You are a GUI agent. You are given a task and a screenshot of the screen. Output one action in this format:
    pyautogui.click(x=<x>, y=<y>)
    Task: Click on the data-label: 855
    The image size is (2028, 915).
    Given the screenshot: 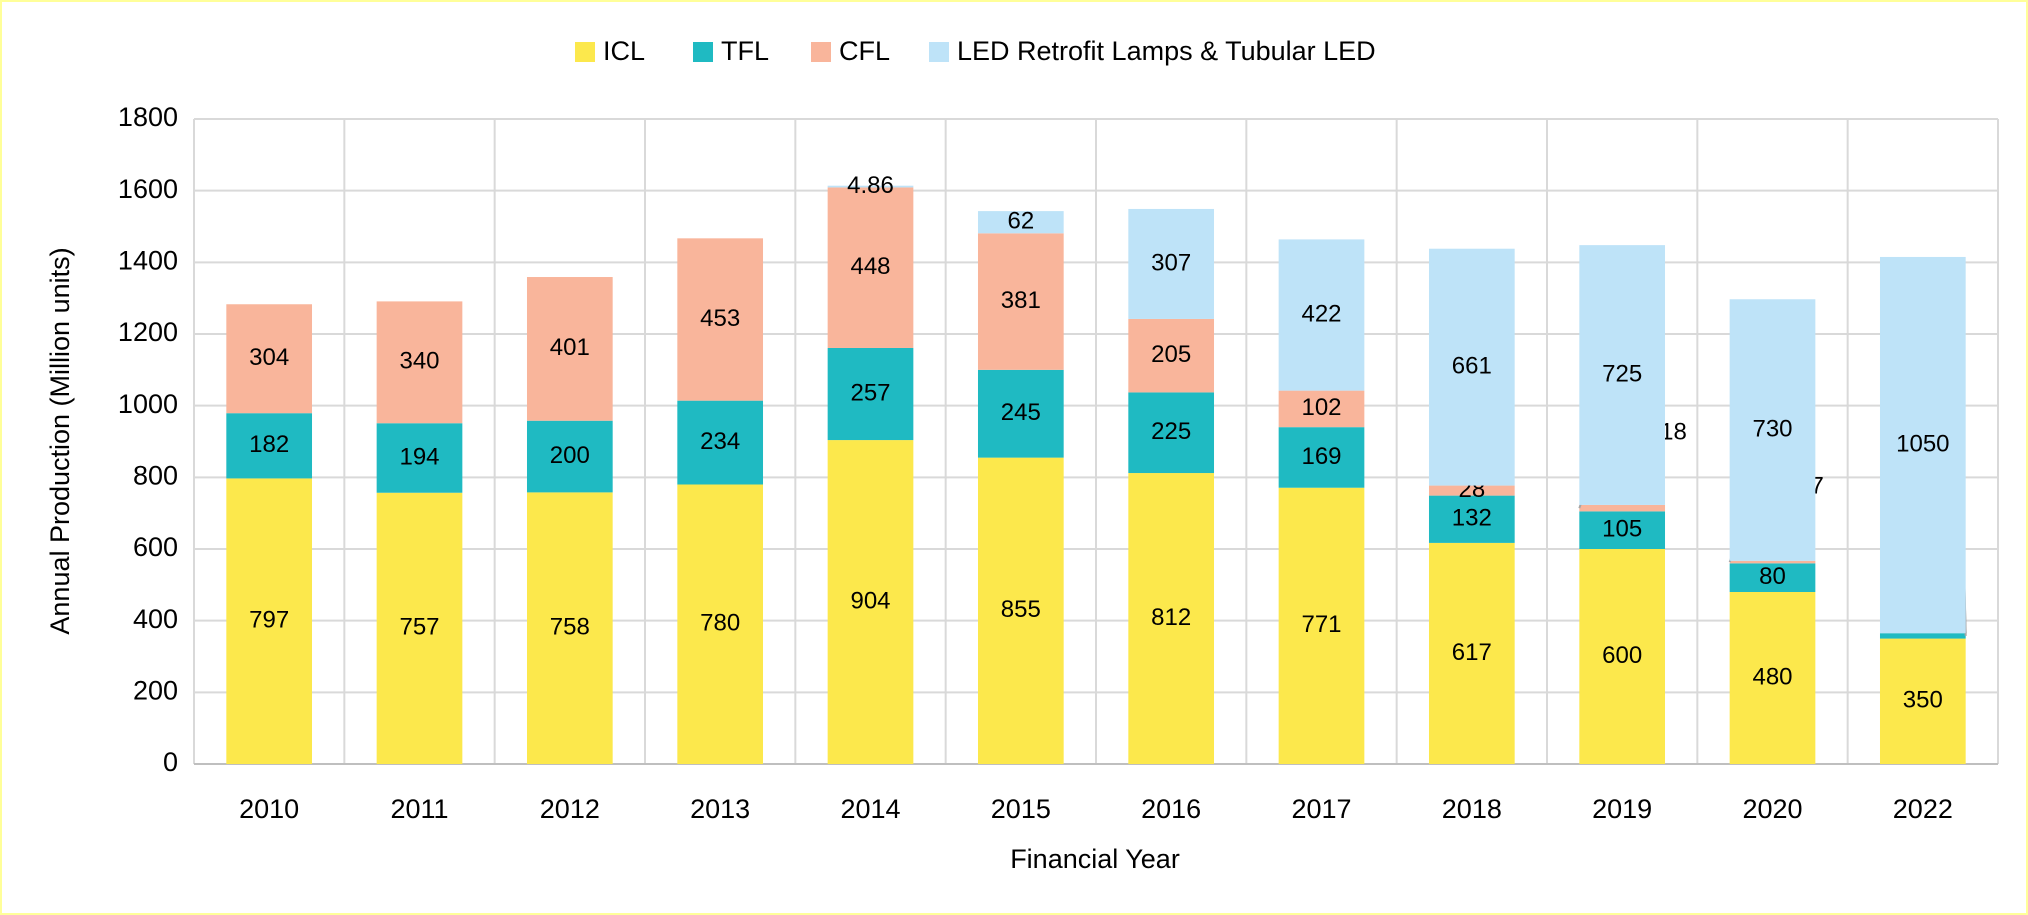 What is the action you would take?
    pyautogui.click(x=1021, y=609)
    